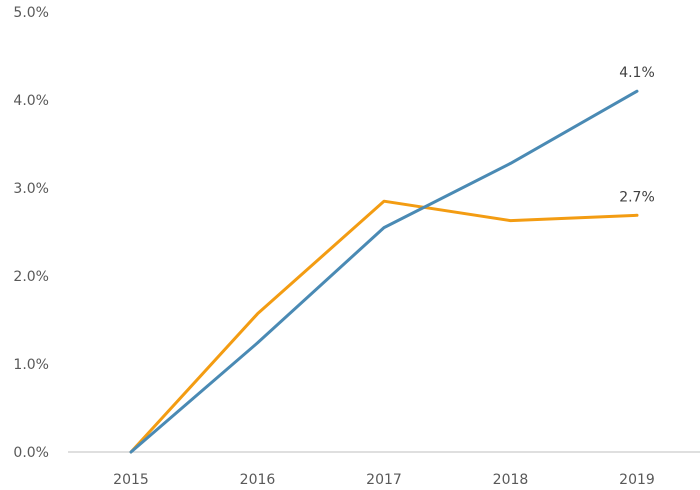 Image resolution: width=700 pixels, height=490 pixels. What do you see at coordinates (637, 480) in the screenshot?
I see `x-tick-label: 2019` at bounding box center [637, 480].